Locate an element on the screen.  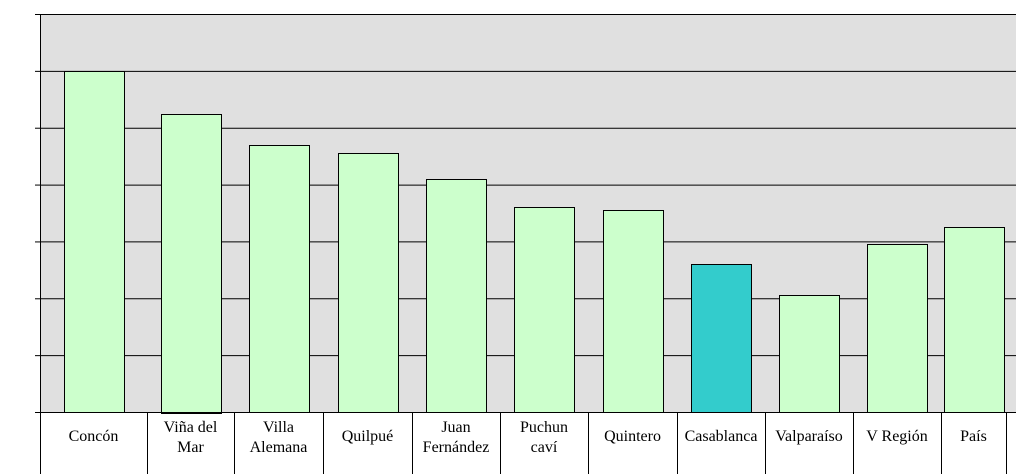
x-tick-label-line: caví is located at coordinates (544, 447).